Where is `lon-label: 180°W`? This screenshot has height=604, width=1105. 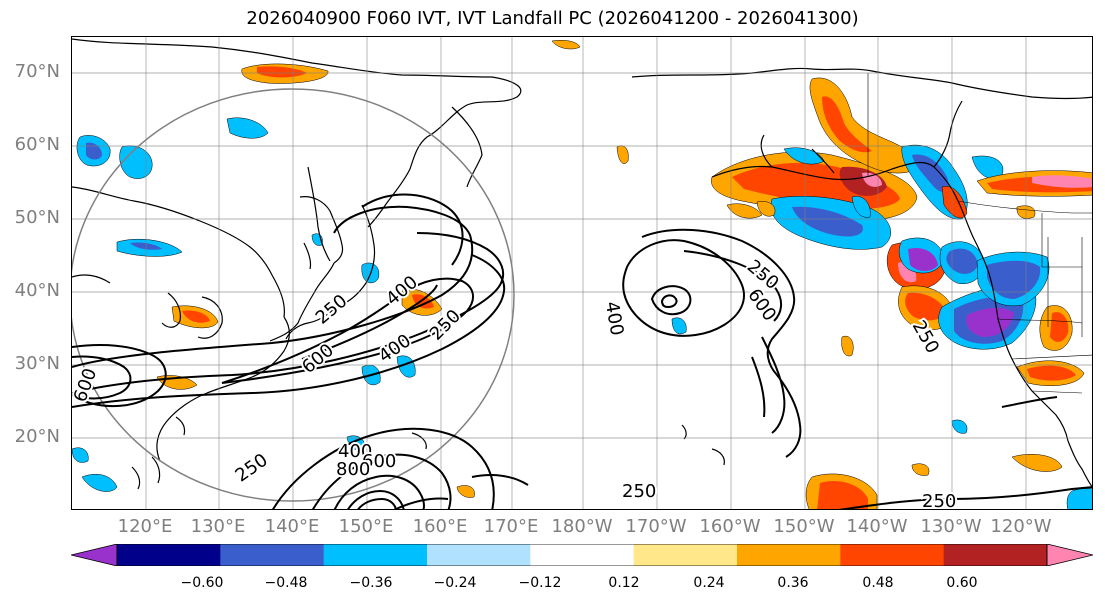
lon-label: 180°W is located at coordinates (582, 526).